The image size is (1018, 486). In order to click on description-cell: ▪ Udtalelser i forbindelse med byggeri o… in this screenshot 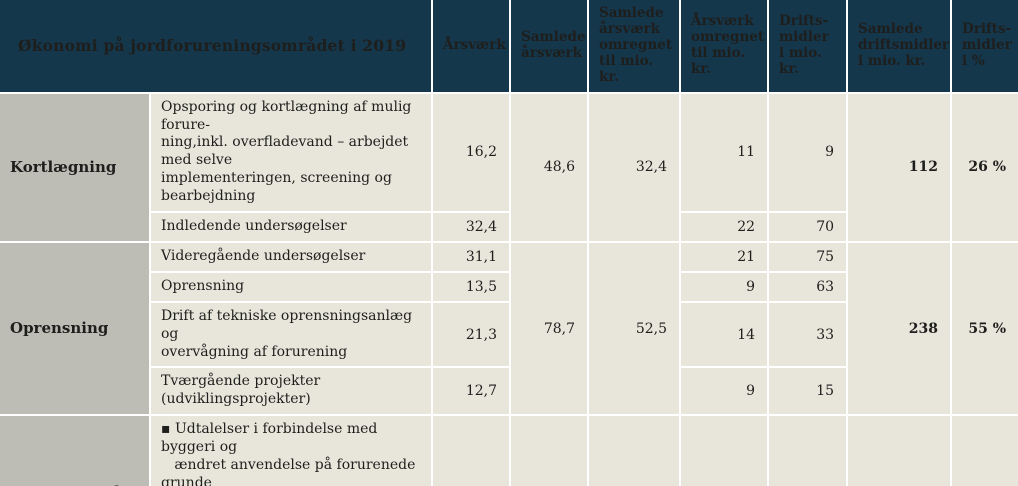, I will do `click(291, 450)`.